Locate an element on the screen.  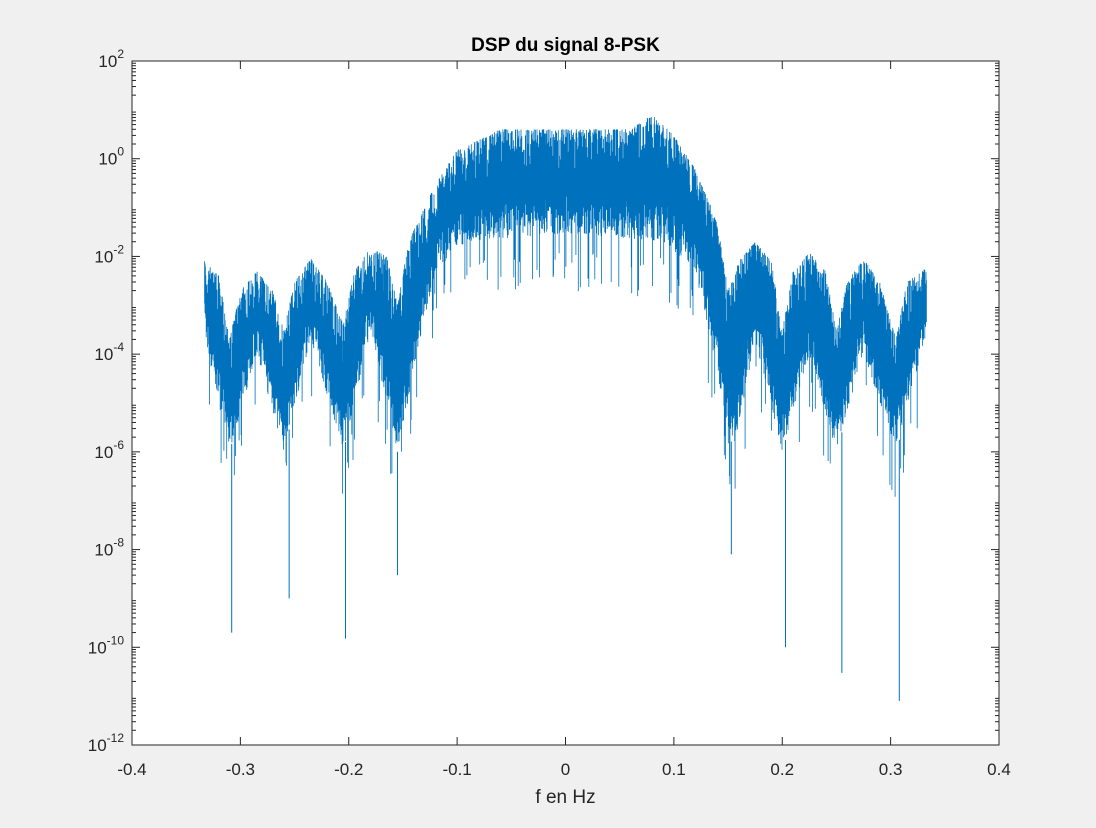
chart-title: DSP du signal 8-PSK is located at coordinates (565, 45).